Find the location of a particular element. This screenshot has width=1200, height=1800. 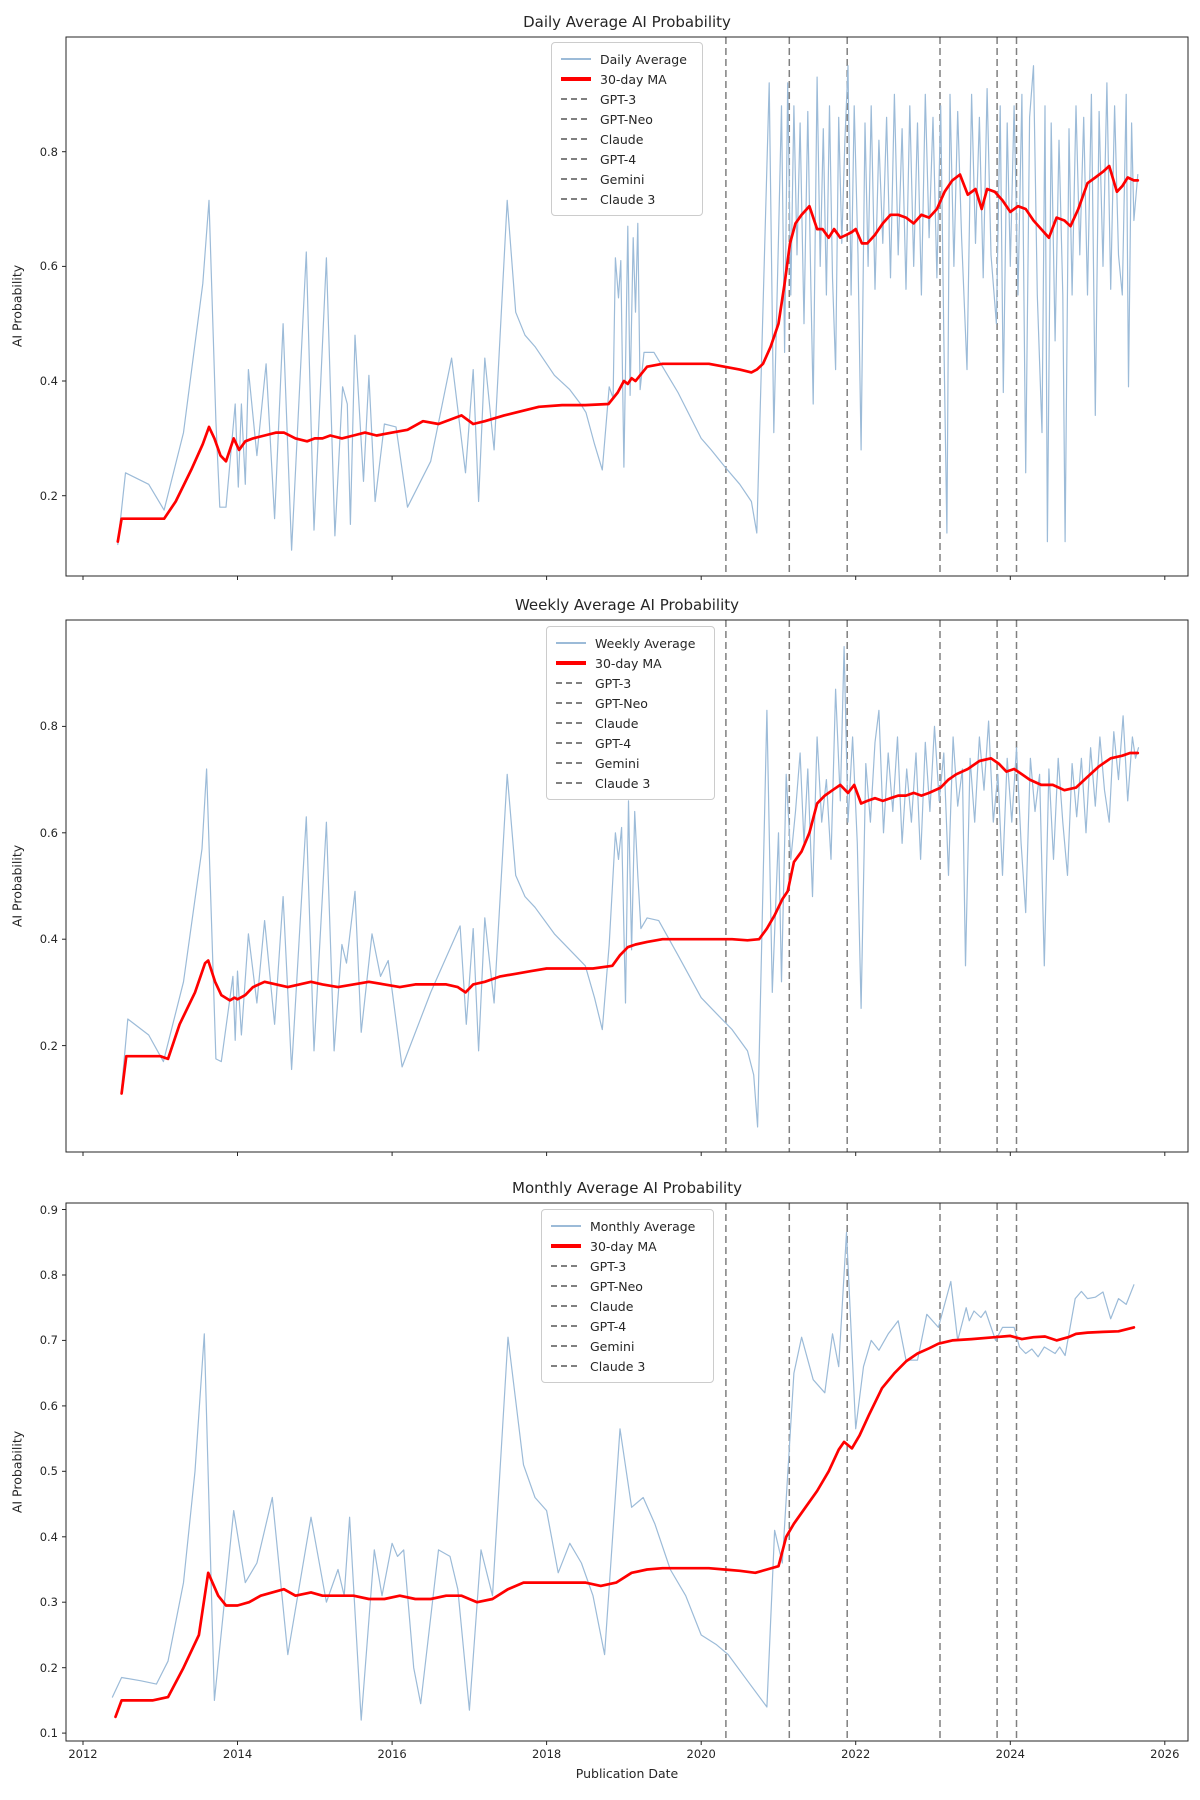

legend-label: Daily Average is located at coordinates (643, 59).